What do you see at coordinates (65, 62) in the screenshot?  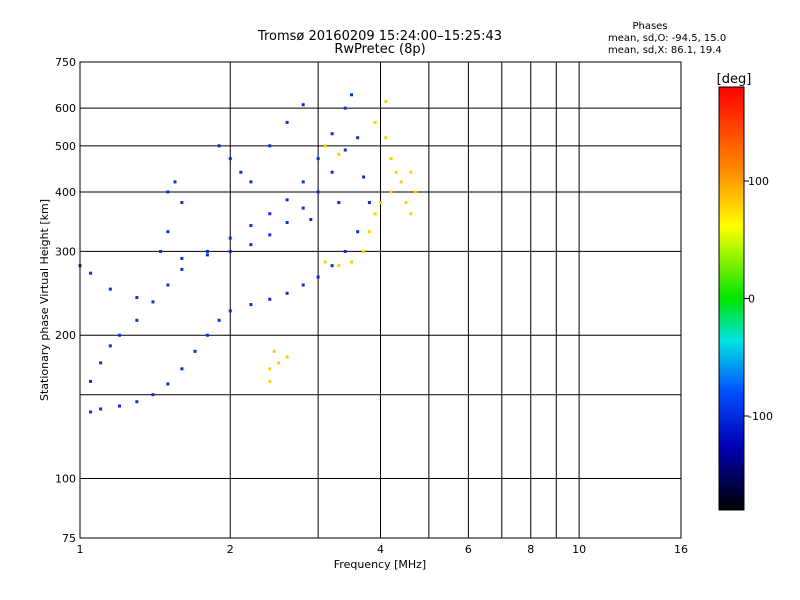 I see `y-tick-label: 750` at bounding box center [65, 62].